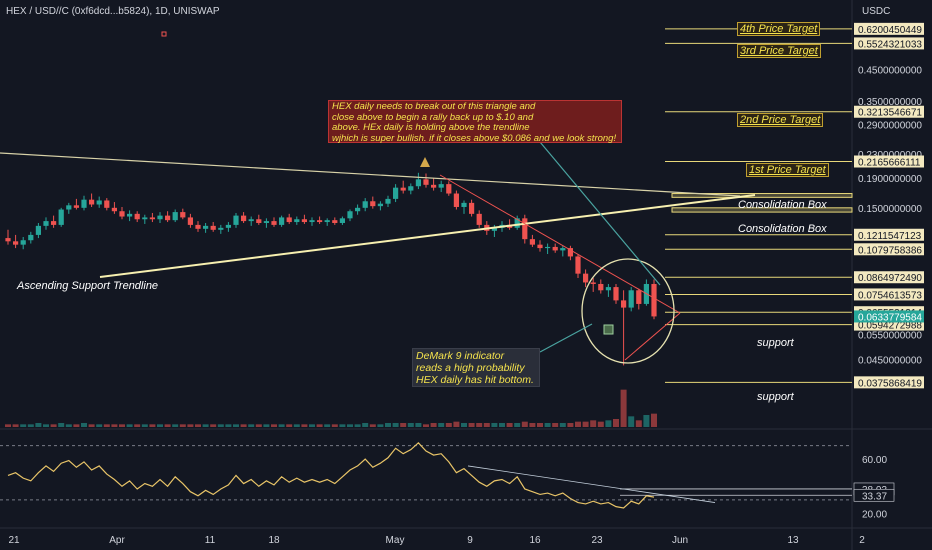 The image size is (932, 550). What do you see at coordinates (890, 126) in the screenshot?
I see `price-axis-tick: 0.2900000000` at bounding box center [890, 126].